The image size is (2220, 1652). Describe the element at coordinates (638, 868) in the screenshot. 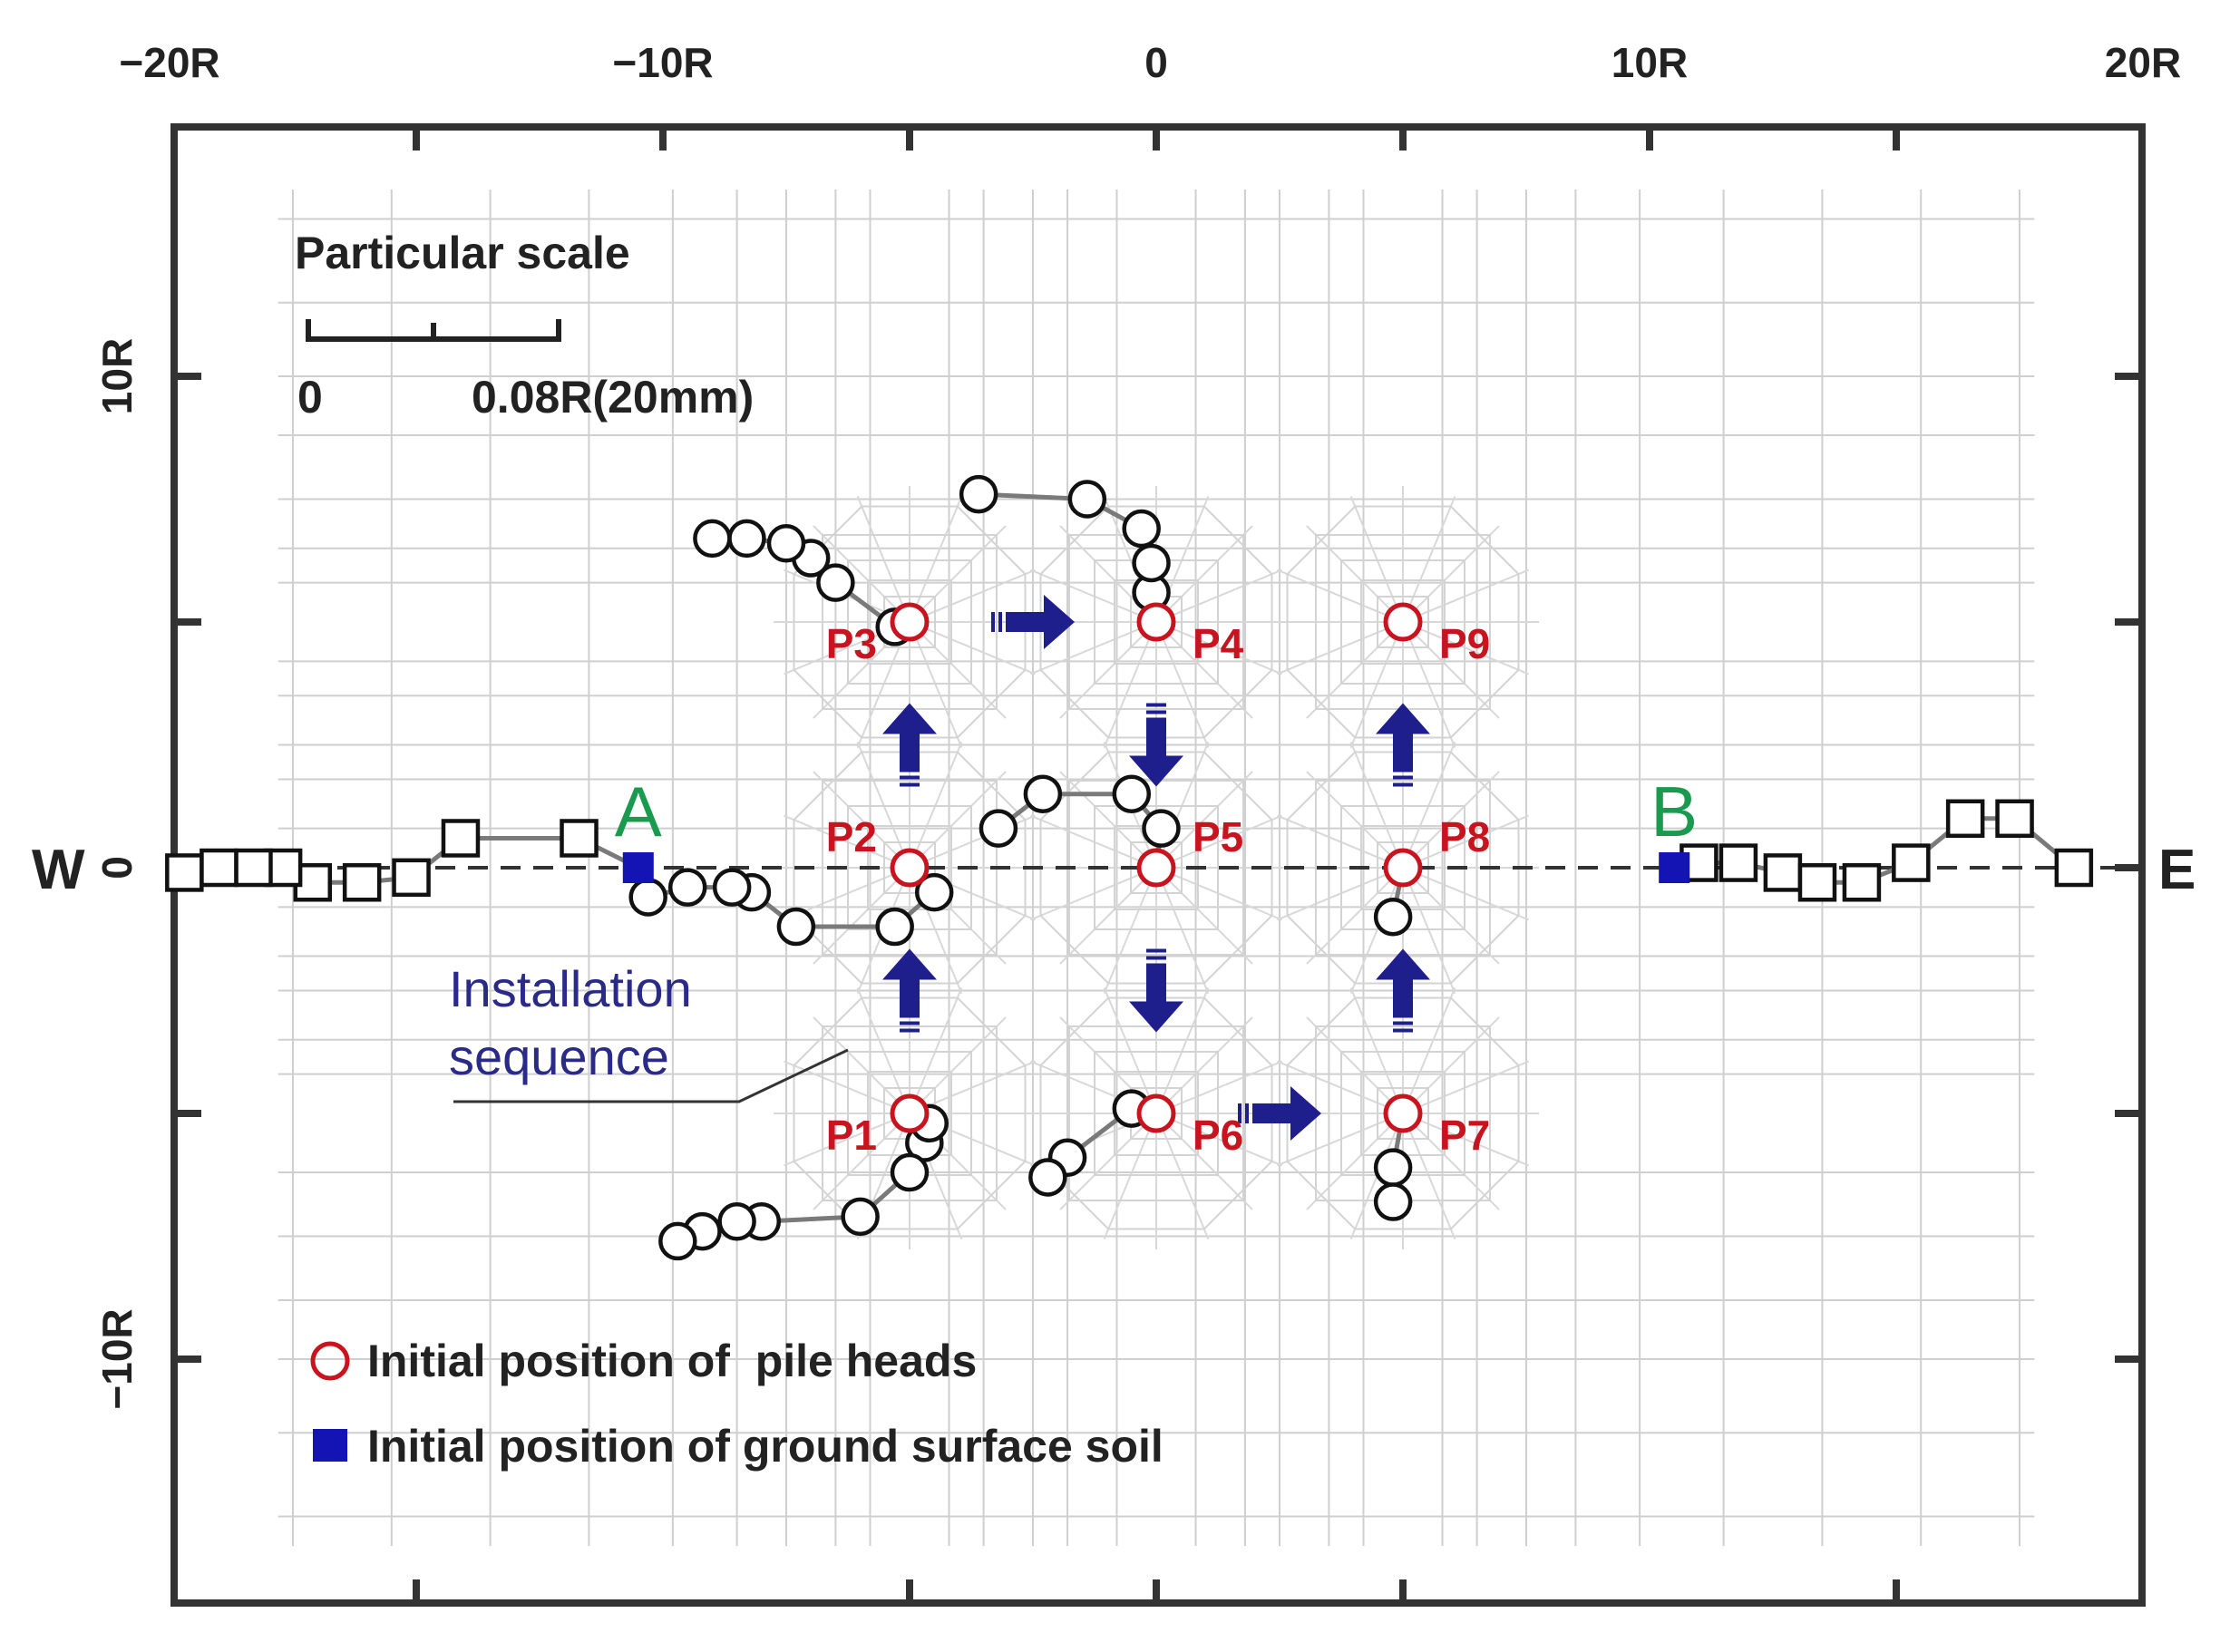

I see `soil-point-a` at that location.